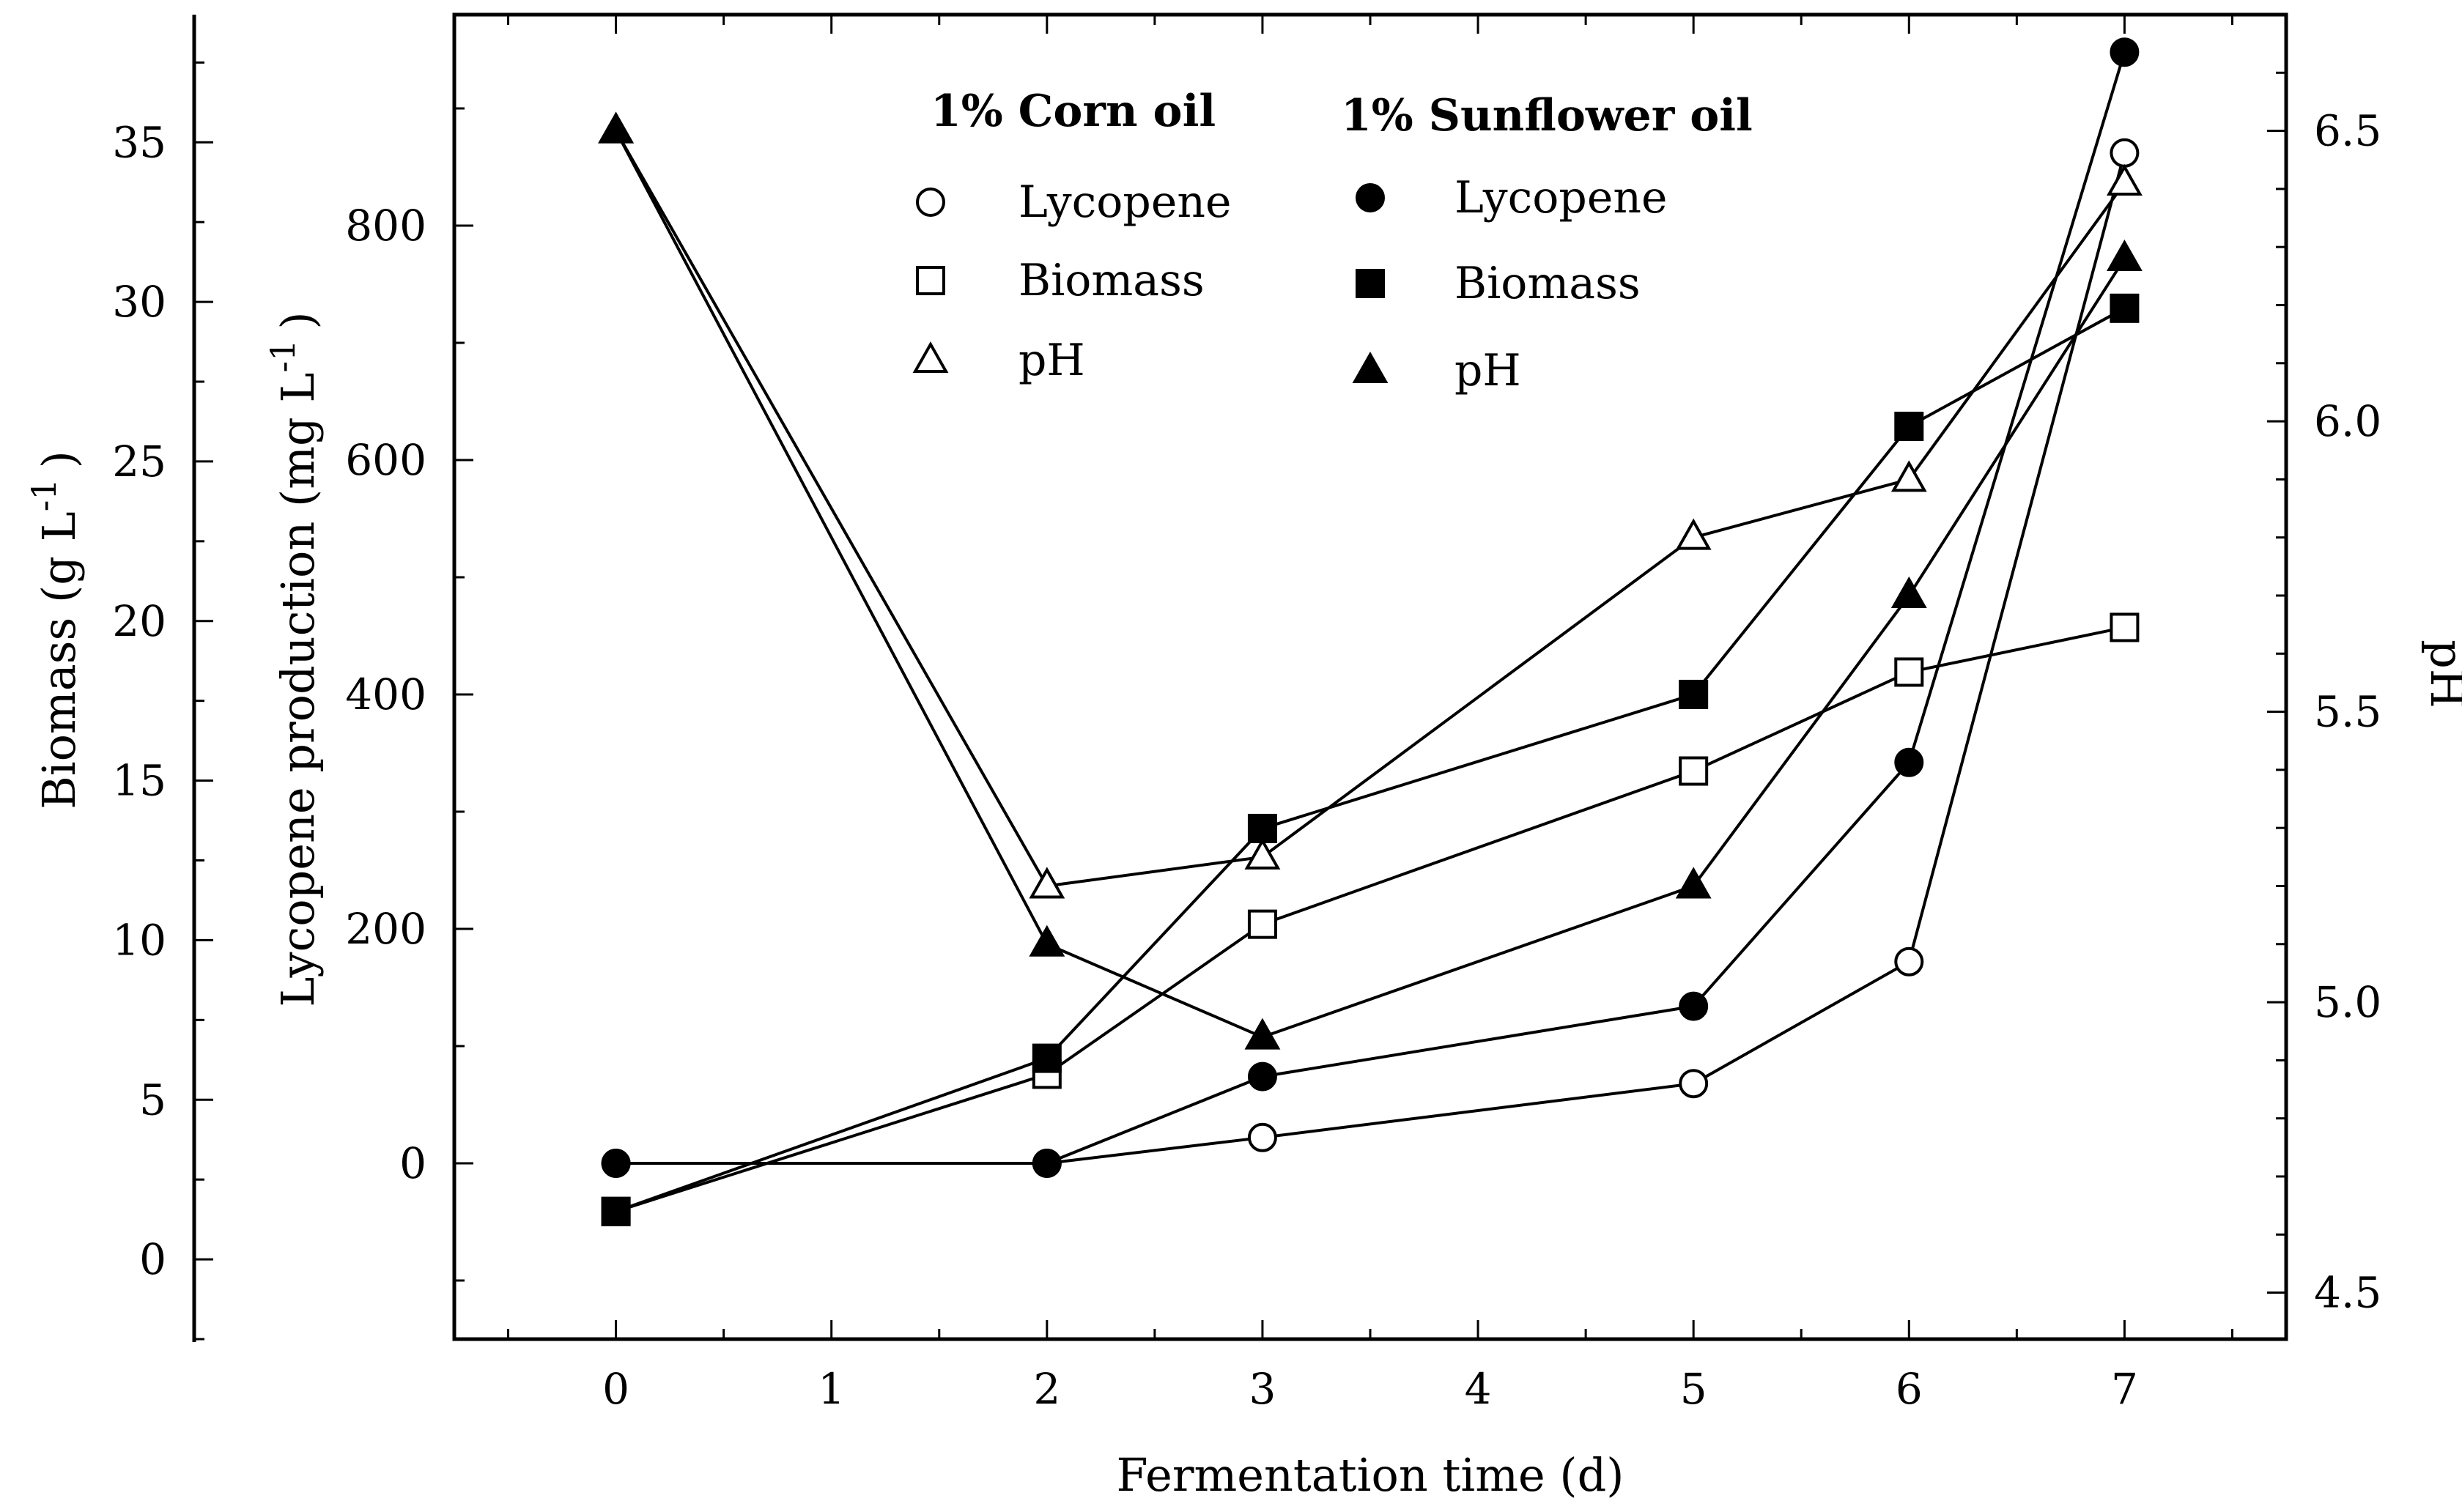 Image resolution: width=2462 pixels, height=1512 pixels. What do you see at coordinates (1478, 1389) in the screenshot?
I see `x-axis-tick-label: 4` at bounding box center [1478, 1389].